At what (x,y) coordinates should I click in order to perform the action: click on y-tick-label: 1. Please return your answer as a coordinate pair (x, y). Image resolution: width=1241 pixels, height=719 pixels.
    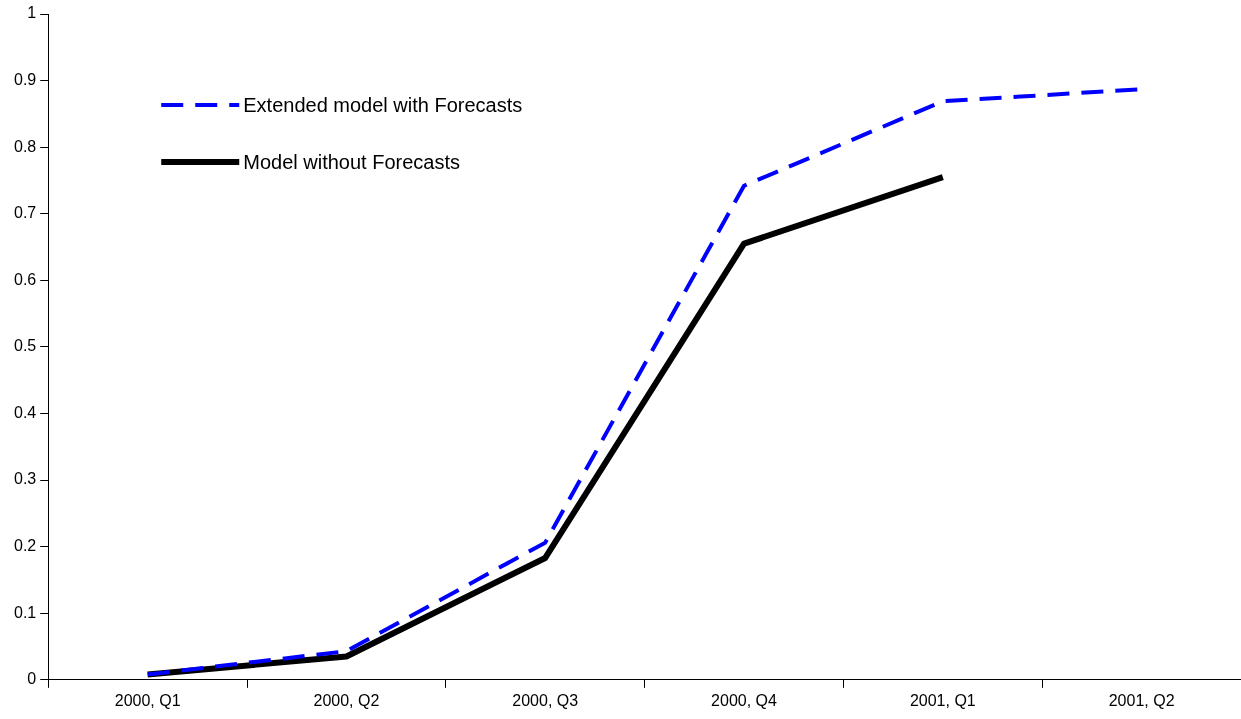
    Looking at the image, I should click on (32, 13).